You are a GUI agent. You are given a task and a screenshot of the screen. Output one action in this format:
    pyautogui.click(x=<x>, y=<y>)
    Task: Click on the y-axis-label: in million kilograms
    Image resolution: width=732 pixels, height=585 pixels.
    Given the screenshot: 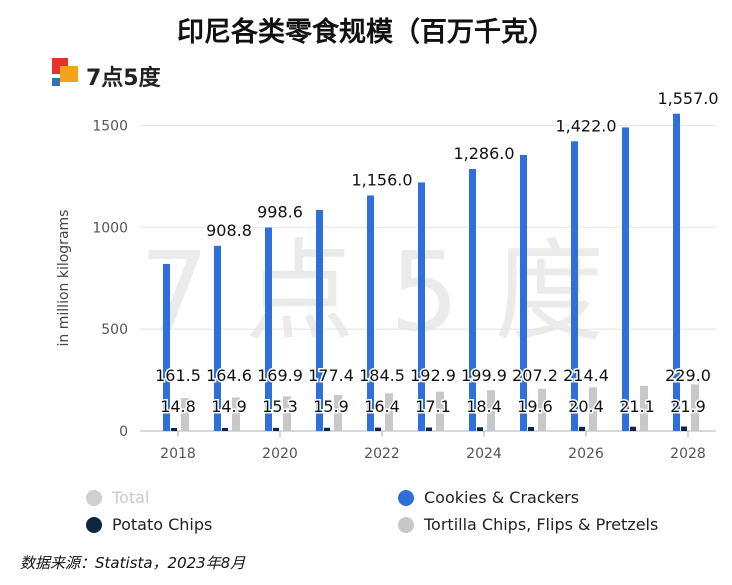 What is the action you would take?
    pyautogui.click(x=64, y=278)
    